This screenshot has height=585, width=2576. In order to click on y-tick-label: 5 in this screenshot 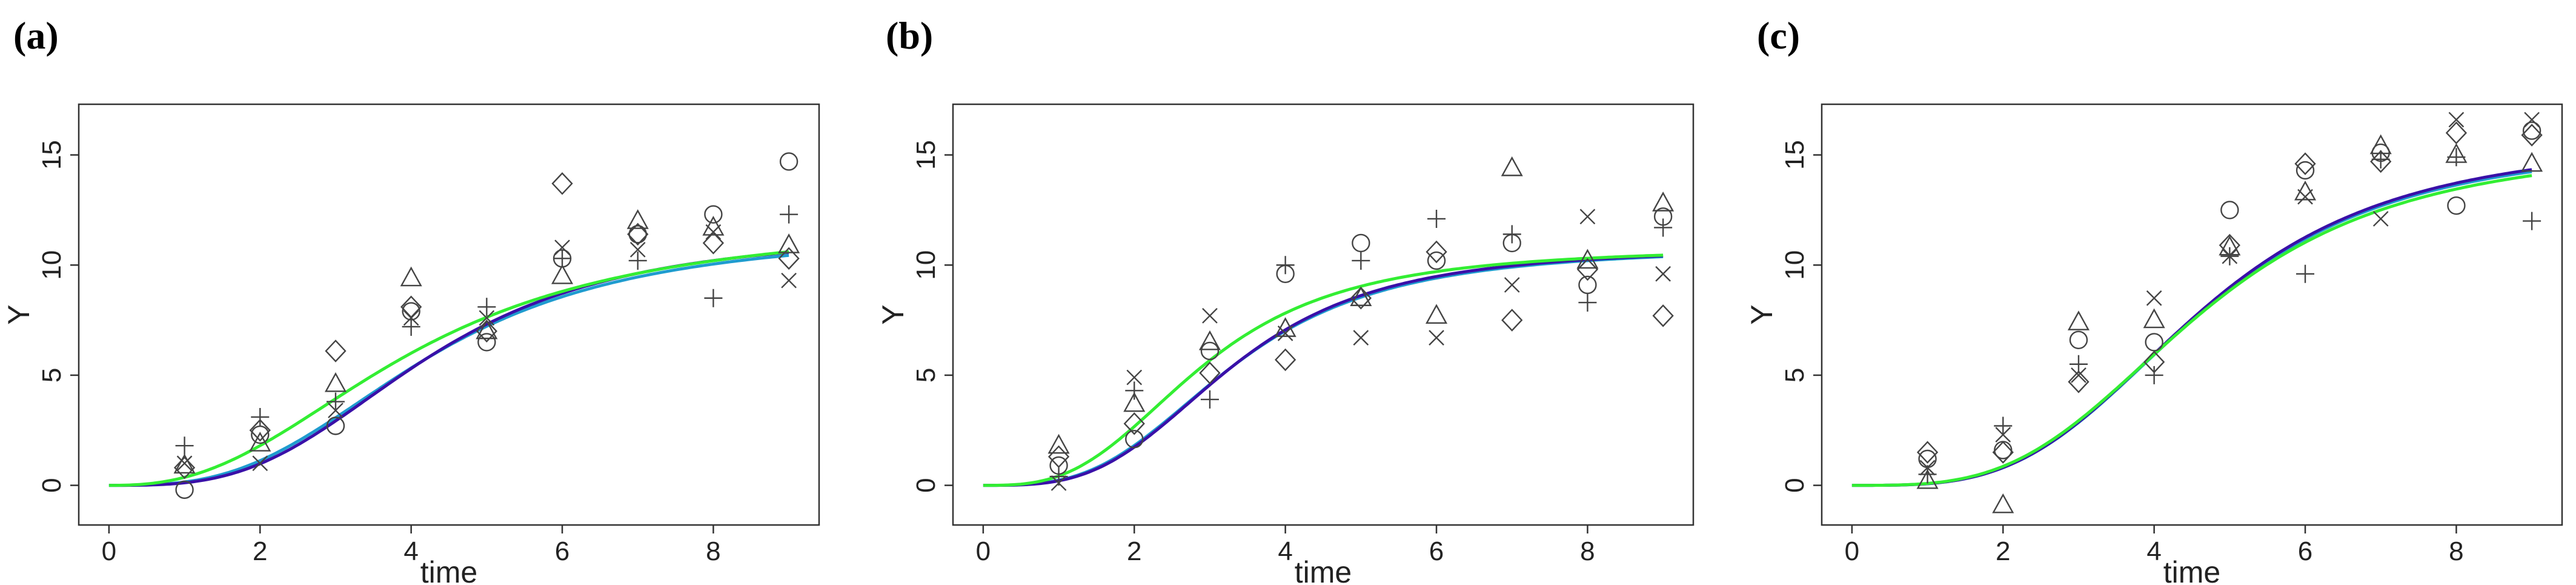, I will do `click(1795, 375)`.